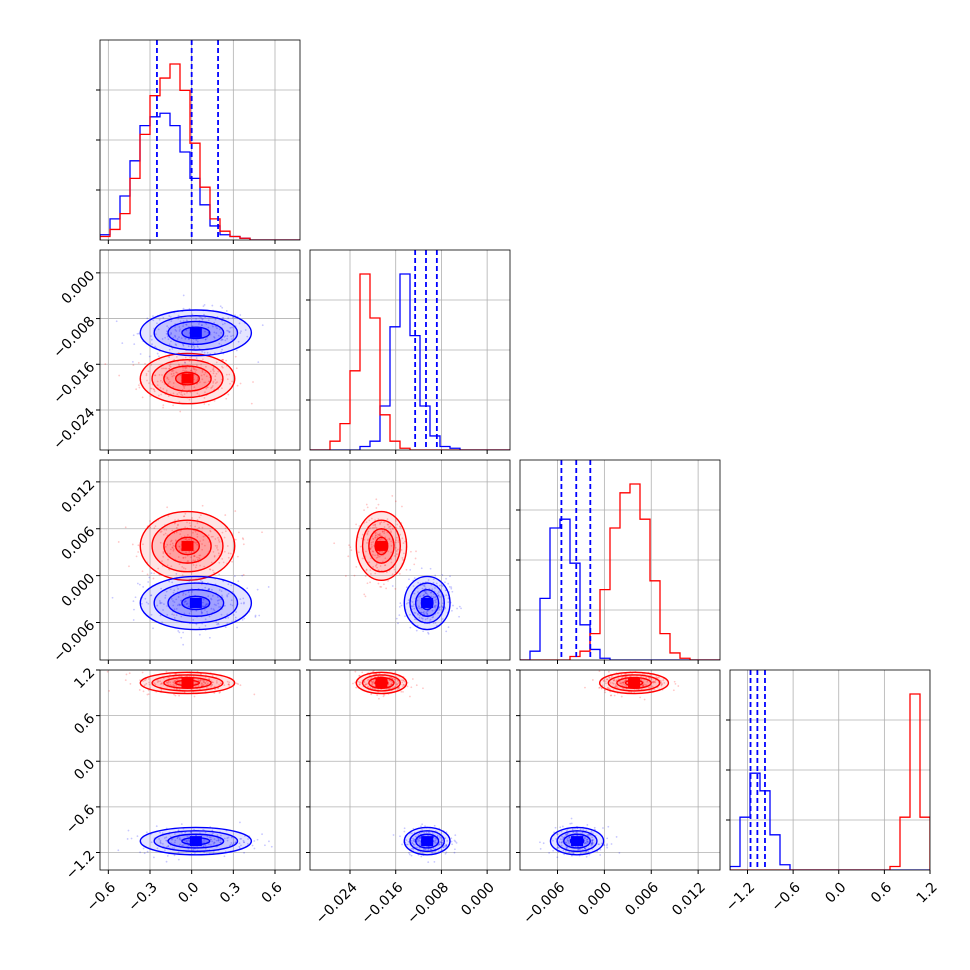 Image resolution: width=970 pixels, height=970 pixels. Describe the element at coordinates (84, 769) in the screenshot. I see `y-tick-label: 0.0` at that location.